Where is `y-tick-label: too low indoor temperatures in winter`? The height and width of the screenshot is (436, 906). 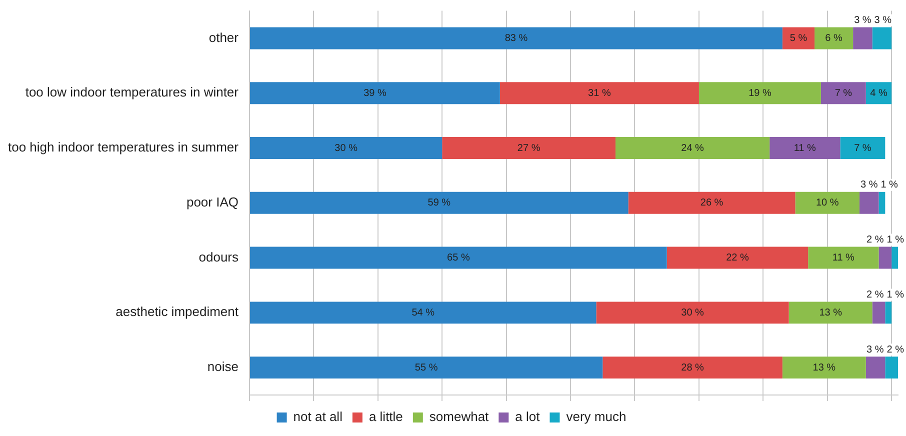 y-tick-label: too low indoor temperatures in winter is located at coordinates (132, 92).